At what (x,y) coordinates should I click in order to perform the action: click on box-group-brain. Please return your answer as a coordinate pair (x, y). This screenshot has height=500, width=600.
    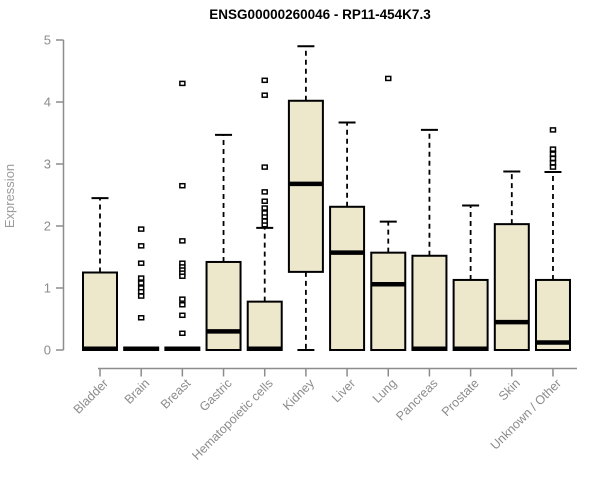
    Looking at the image, I should click on (141, 289).